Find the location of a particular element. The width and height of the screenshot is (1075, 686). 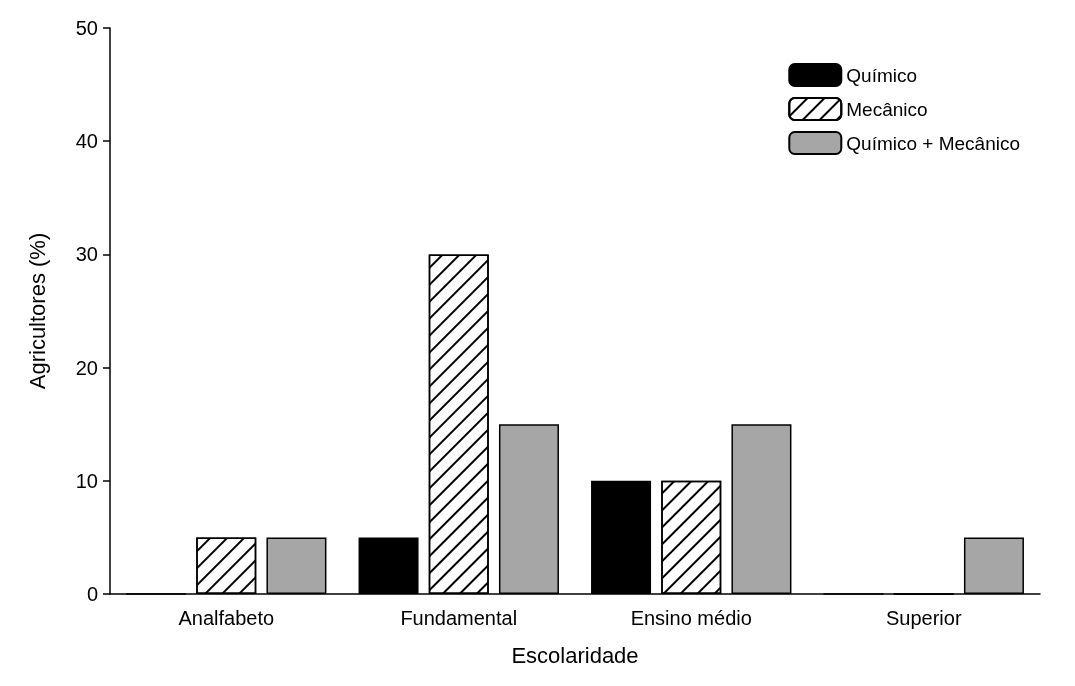

x-tick-label: Fundamental is located at coordinates (459, 618).